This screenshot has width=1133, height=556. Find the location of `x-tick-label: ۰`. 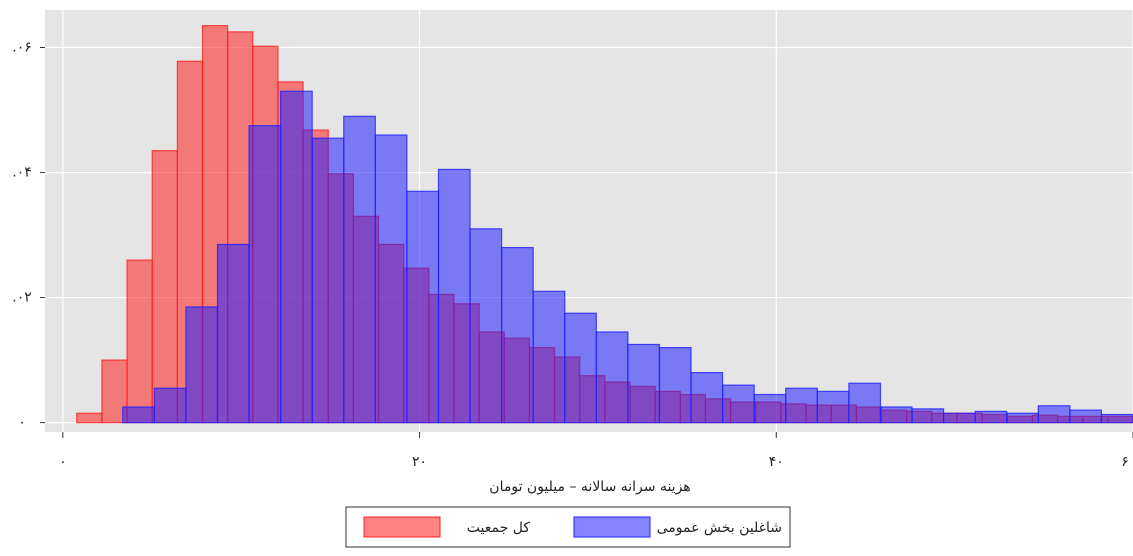

x-tick-label: ۰ is located at coordinates (63, 462).